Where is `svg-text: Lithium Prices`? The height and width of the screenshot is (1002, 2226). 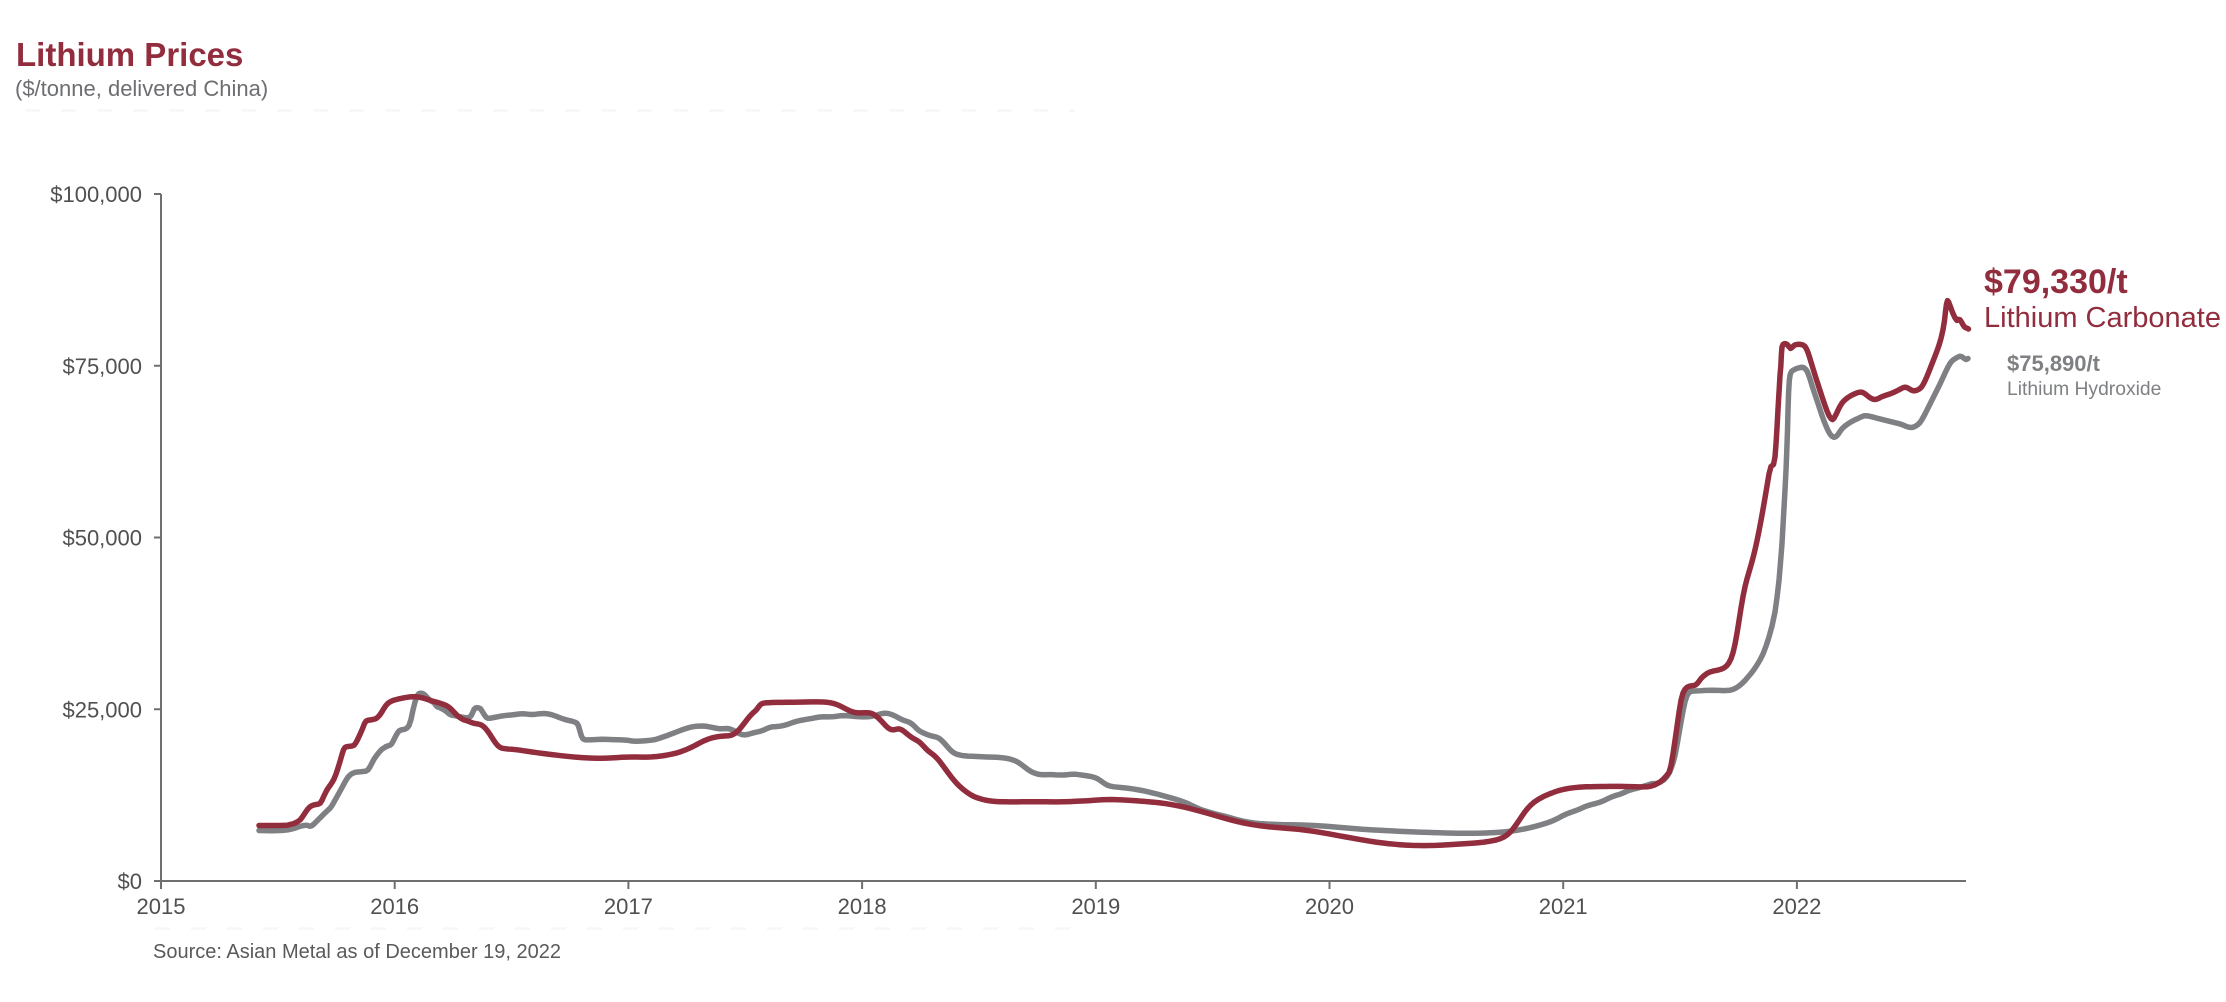 svg-text: Lithium Prices is located at coordinates (129, 54).